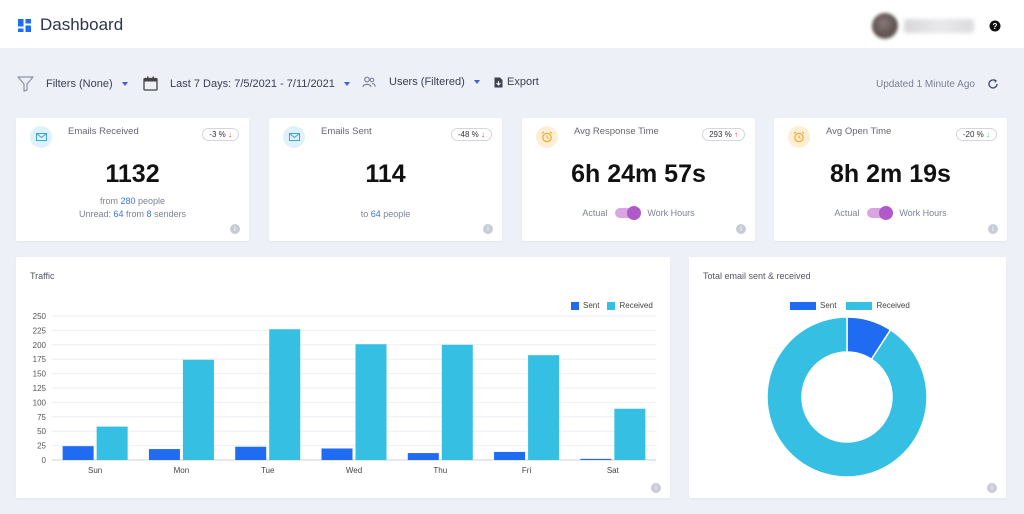 The image size is (1024, 514). I want to click on change-badge: -48 % ↓, so click(471, 134).